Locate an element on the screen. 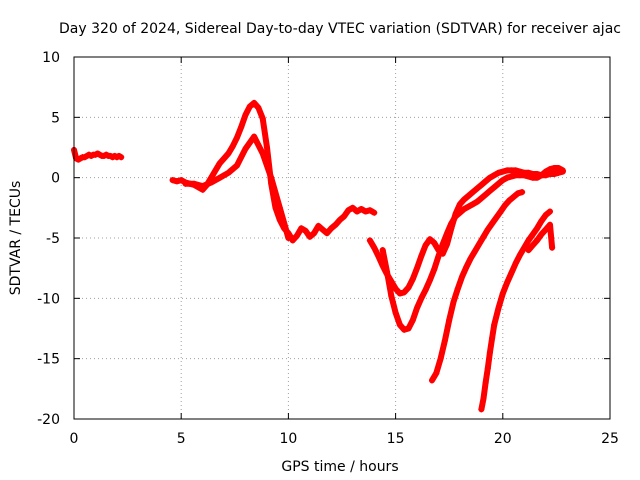  x-tick-label: 5 is located at coordinates (181, 439).